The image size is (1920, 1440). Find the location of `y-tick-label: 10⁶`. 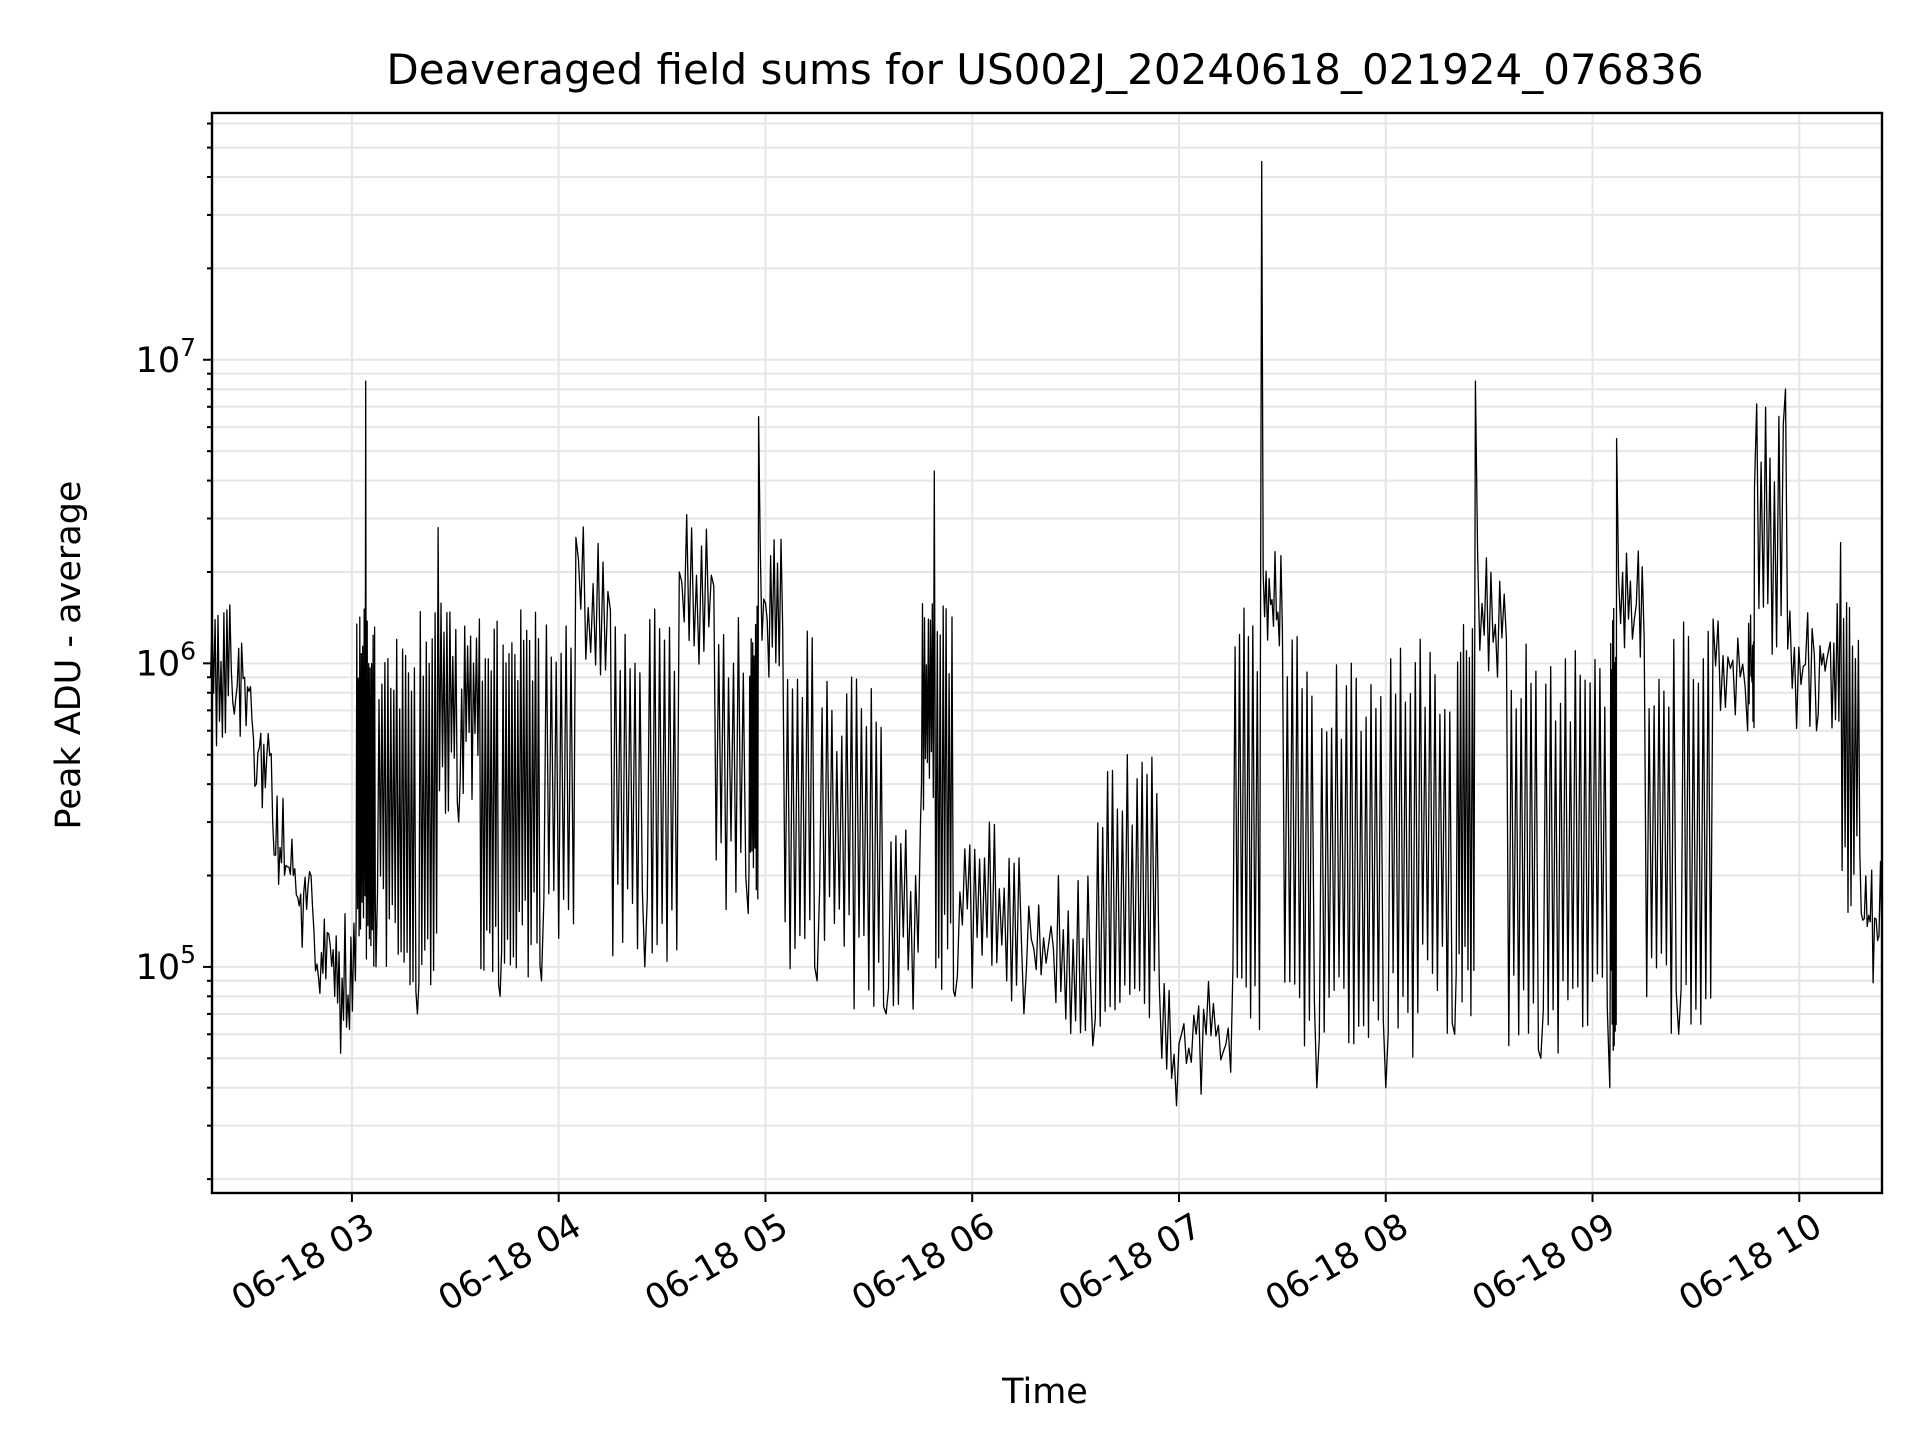

y-tick-label: 10⁶ is located at coordinates (166, 660).